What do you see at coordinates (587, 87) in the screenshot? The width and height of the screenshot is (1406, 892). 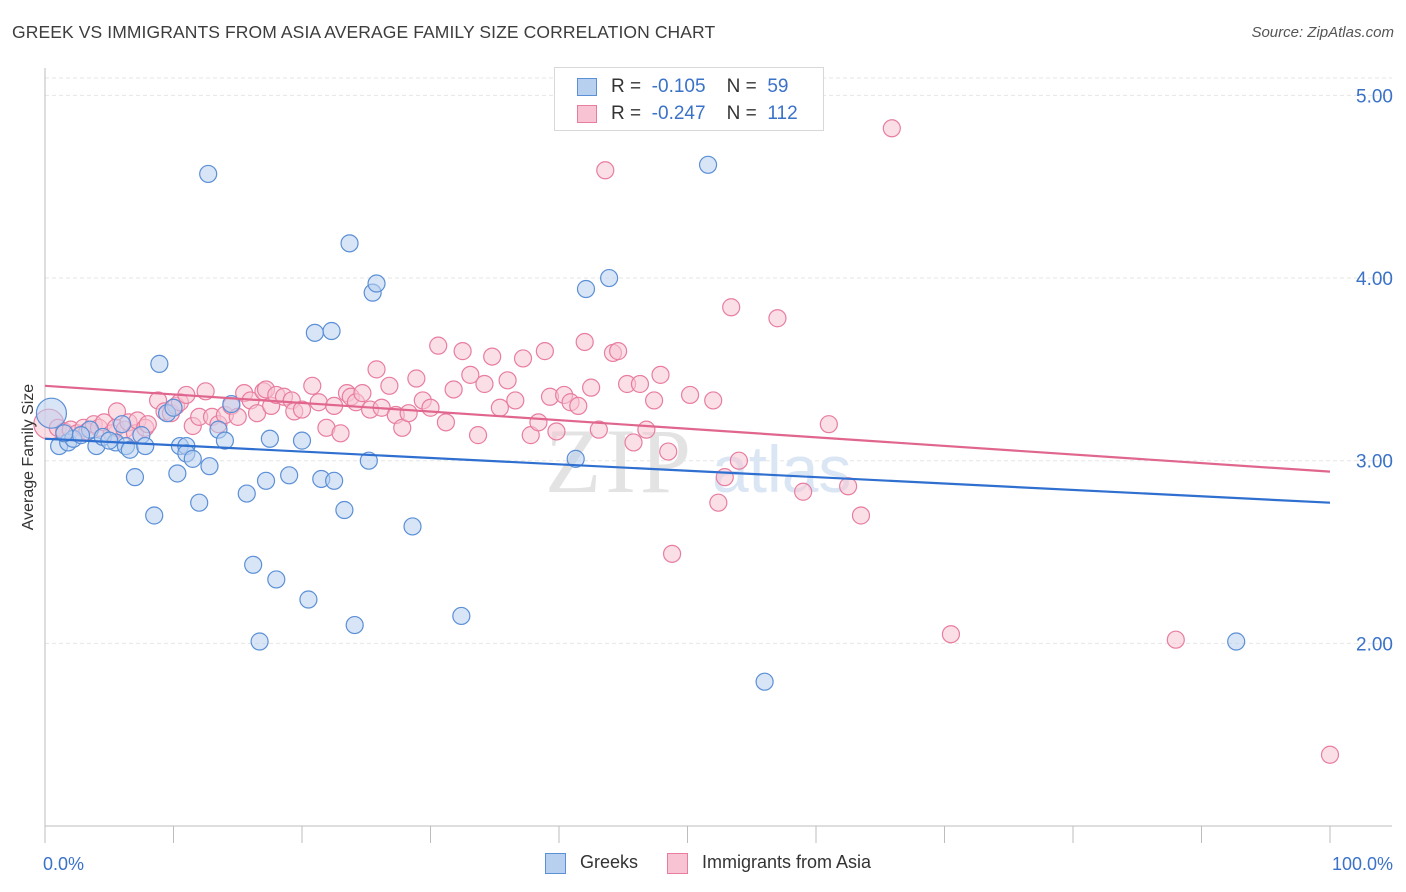 I see `greeks-swatch` at bounding box center [587, 87].